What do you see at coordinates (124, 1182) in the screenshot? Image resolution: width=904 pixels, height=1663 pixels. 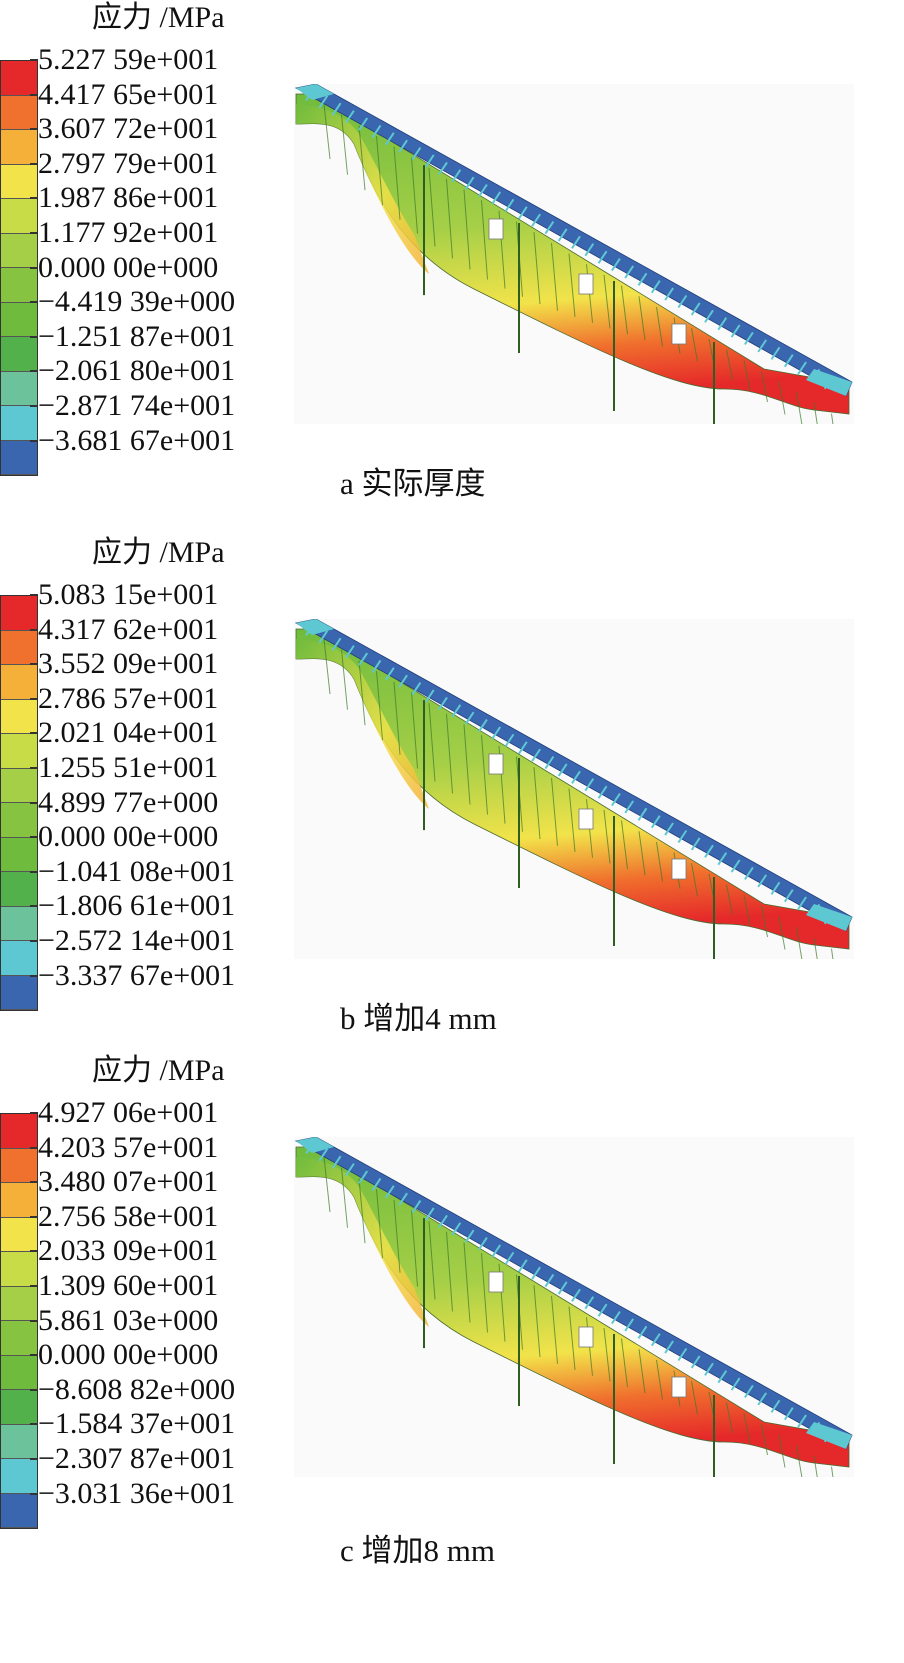 I see `tick-label: 3.480 07e+001` at bounding box center [124, 1182].